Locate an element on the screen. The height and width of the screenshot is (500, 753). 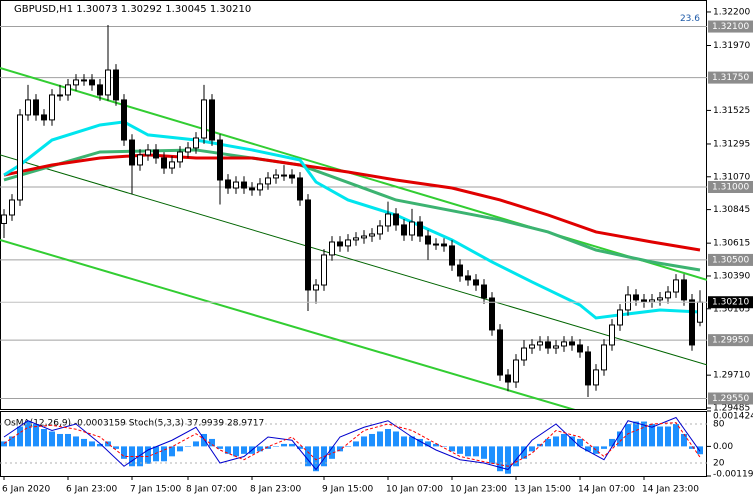
stoch-line is located at coordinates (352, 443).